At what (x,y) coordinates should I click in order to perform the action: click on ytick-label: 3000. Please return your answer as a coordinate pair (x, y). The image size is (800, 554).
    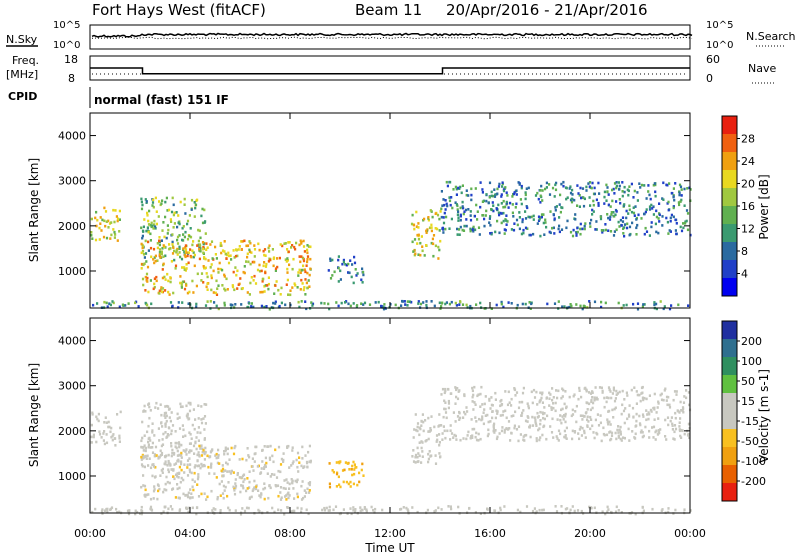
    Looking at the image, I should click on (72, 181).